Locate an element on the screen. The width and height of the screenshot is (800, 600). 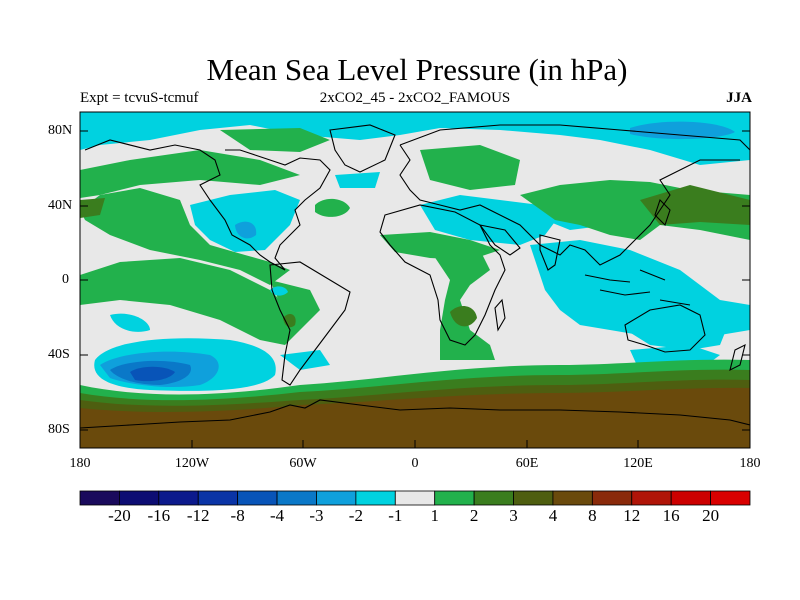
contour-npac-green is located at coordinates (190, 174).